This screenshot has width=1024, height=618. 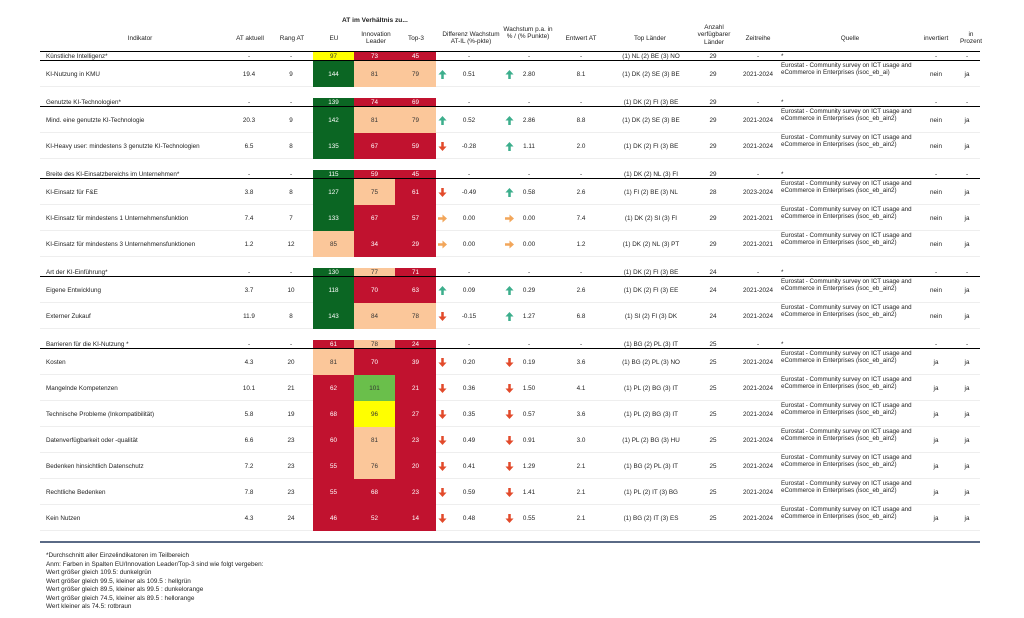 What do you see at coordinates (333, 316) in the screenshot?
I see `eu-score: 143` at bounding box center [333, 316].